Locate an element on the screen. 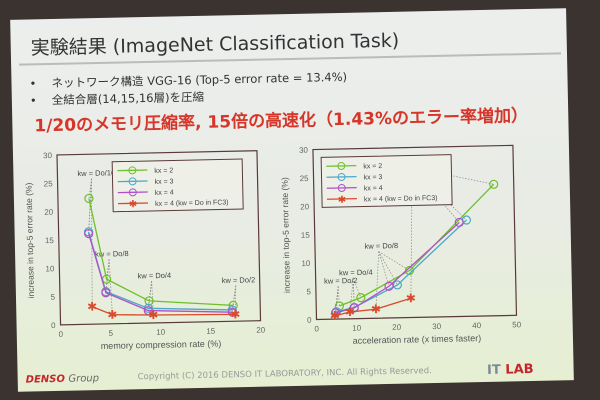 The height and width of the screenshot is (400, 600). group-text: Group is located at coordinates (84, 379).